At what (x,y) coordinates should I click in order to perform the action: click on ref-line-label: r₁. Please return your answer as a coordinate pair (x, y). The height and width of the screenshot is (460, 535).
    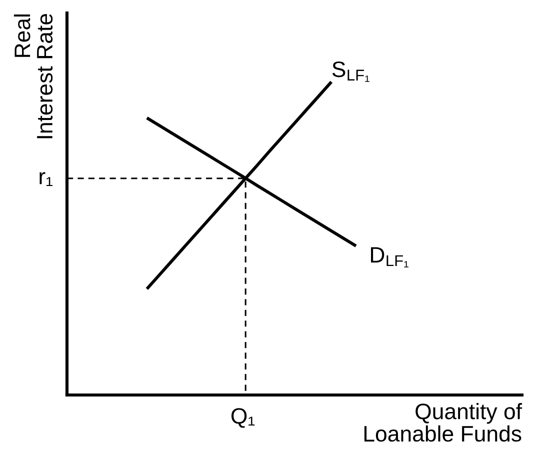
    Looking at the image, I should click on (46, 179).